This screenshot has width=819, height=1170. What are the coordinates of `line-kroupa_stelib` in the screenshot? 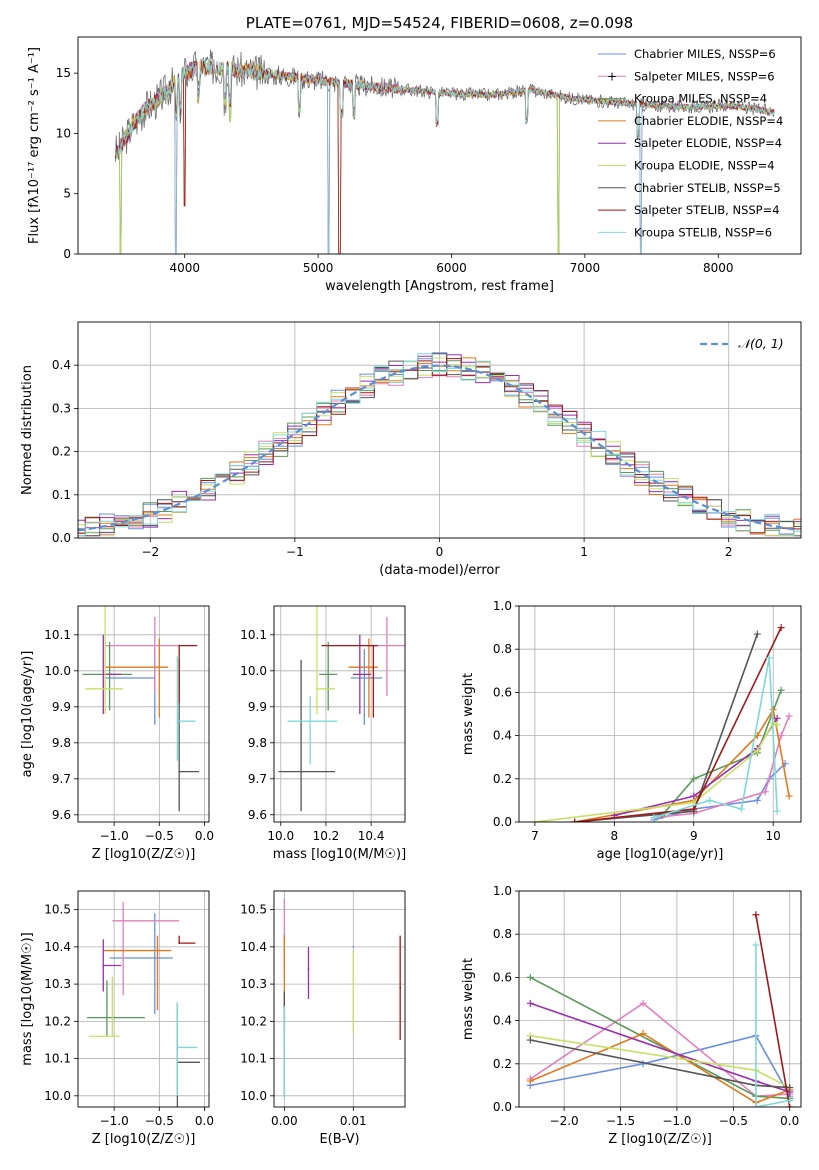 It's located at (772, 1026).